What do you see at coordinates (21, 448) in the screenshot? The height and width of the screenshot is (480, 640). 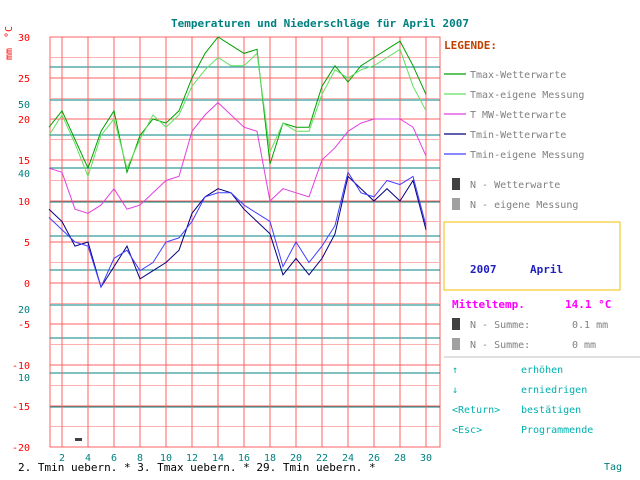 I see `y-tick-label: -20` at bounding box center [21, 448].